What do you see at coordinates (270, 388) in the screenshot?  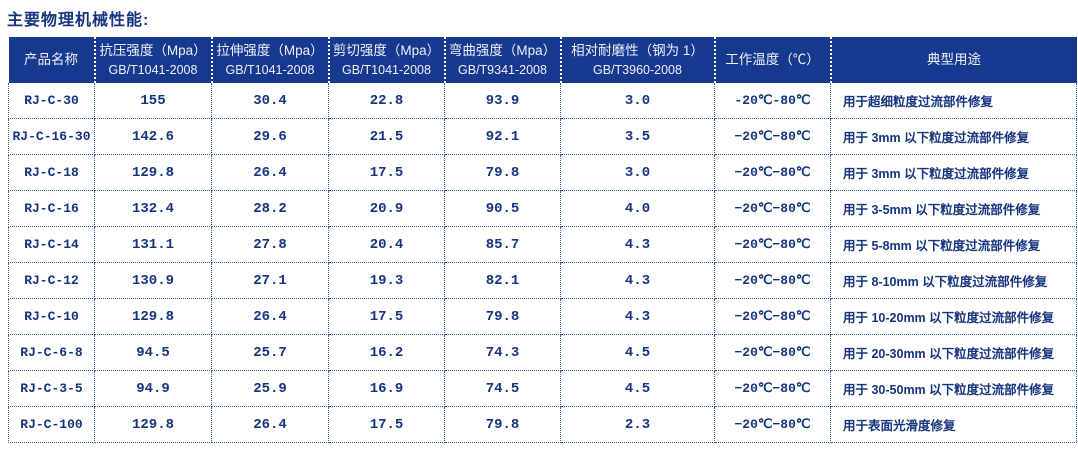 I see `tensile-strength-cell: 25.9` at bounding box center [270, 388].